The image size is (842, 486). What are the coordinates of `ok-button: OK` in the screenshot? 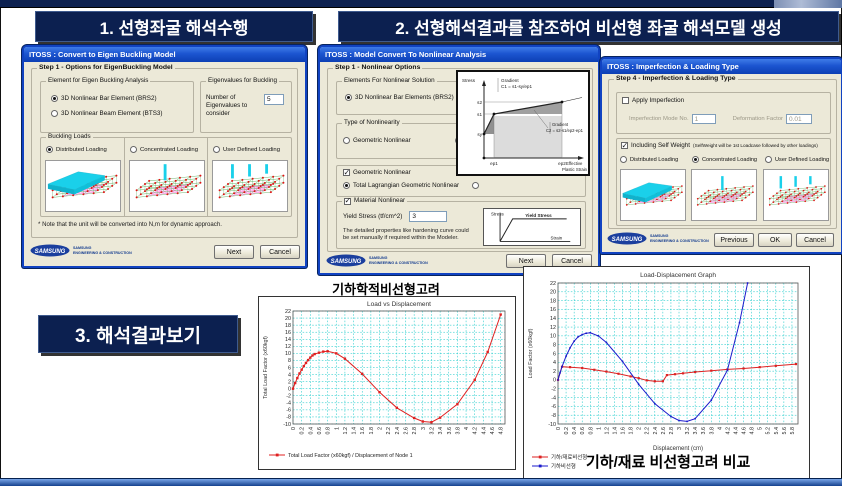 It's located at (775, 240).